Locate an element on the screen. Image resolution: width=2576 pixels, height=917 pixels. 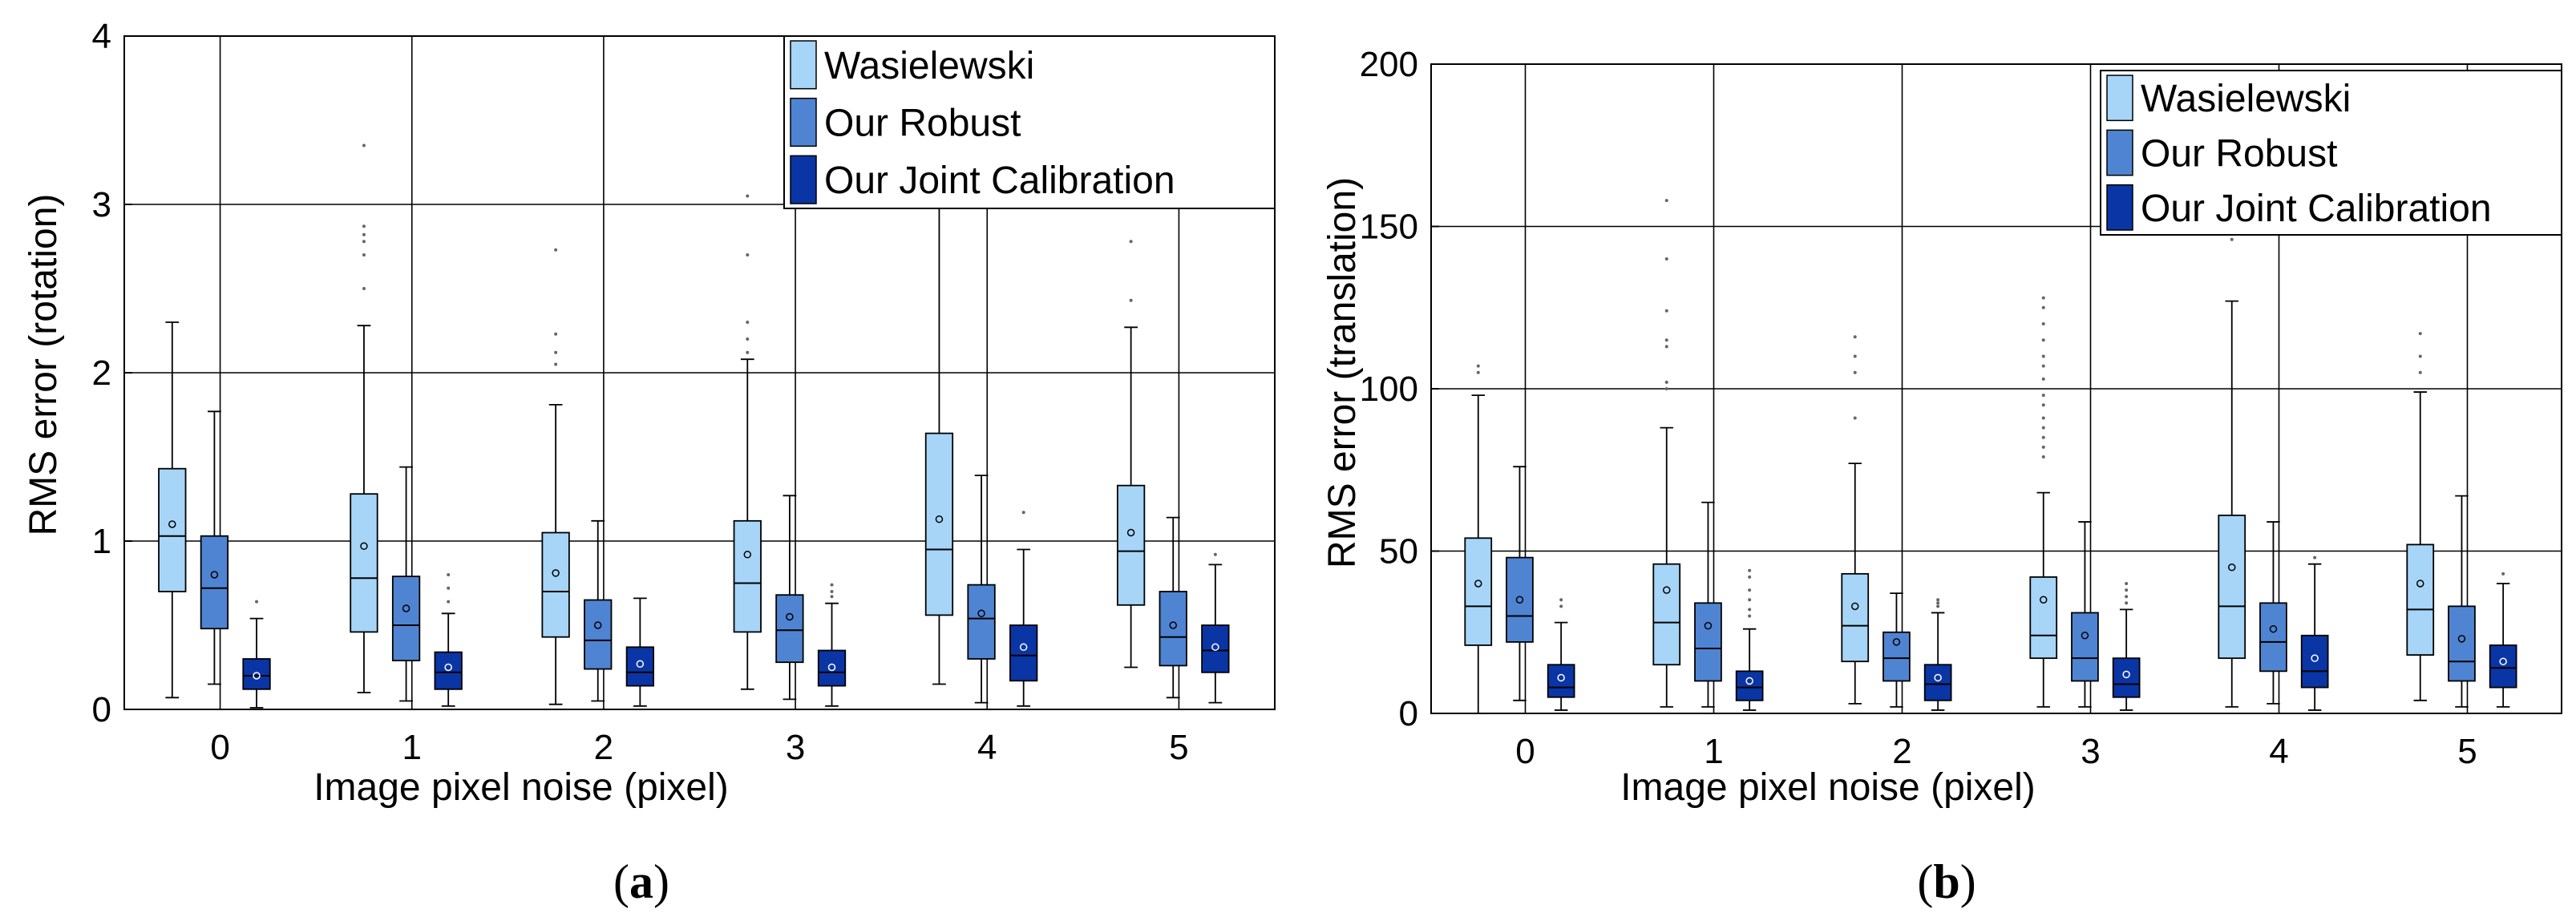
x-tick-label: 3 is located at coordinates (795, 747).